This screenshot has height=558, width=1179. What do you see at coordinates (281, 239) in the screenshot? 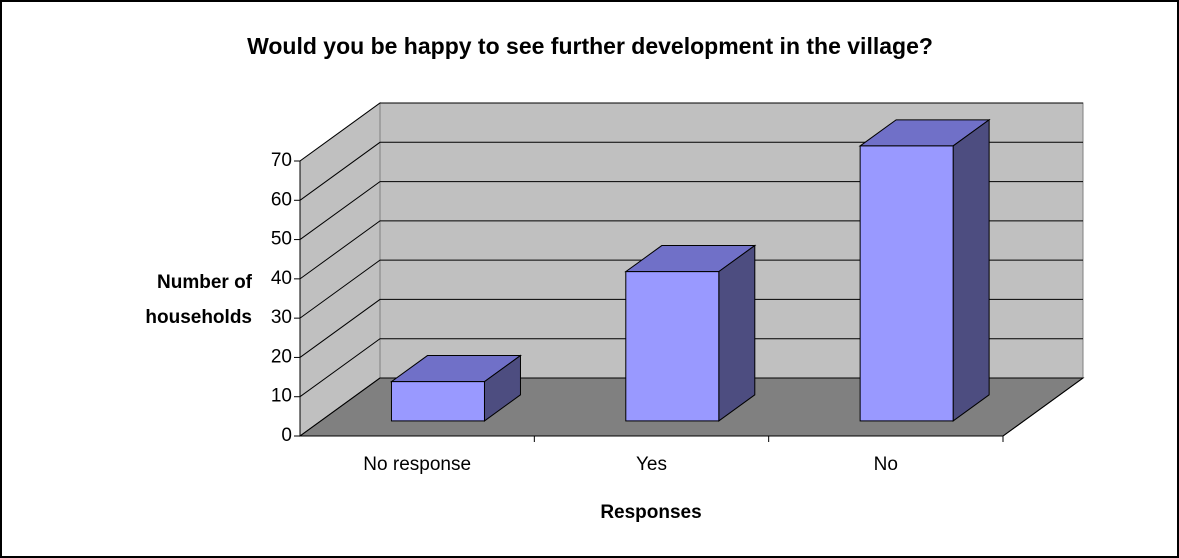
I see `y-tick-label: 50` at bounding box center [281, 239].